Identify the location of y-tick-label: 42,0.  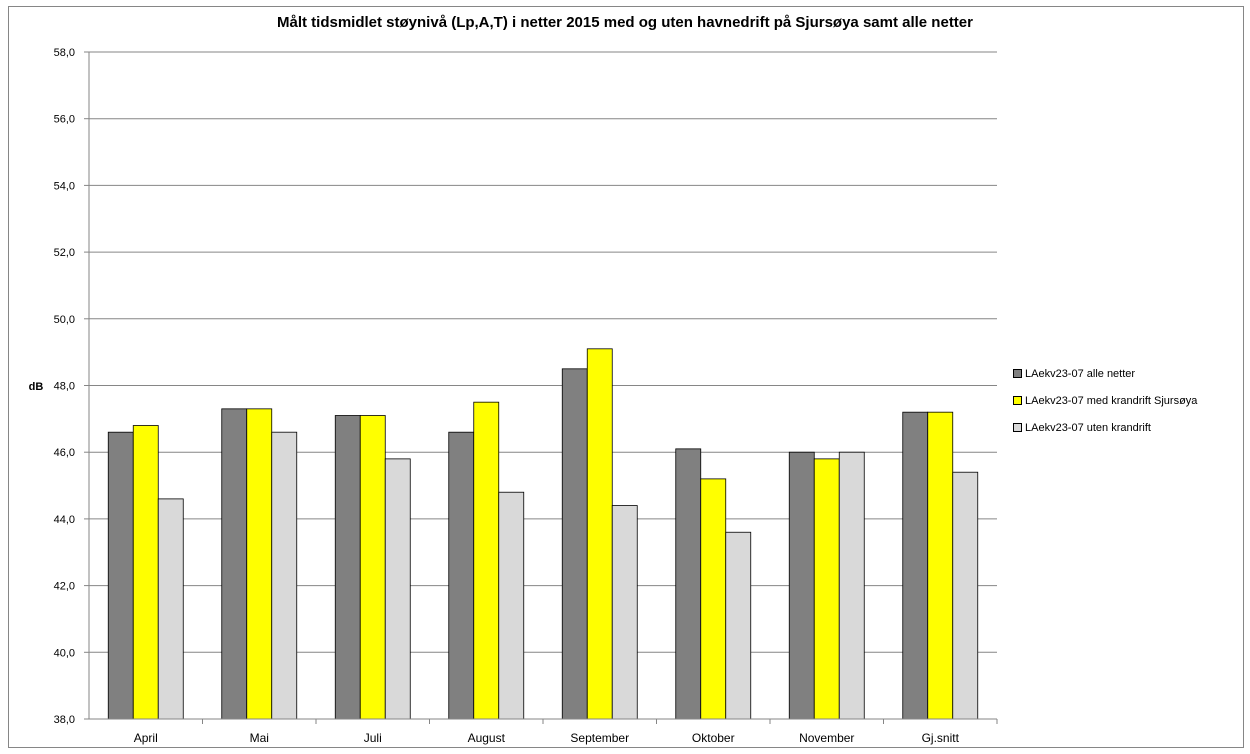
(64, 587).